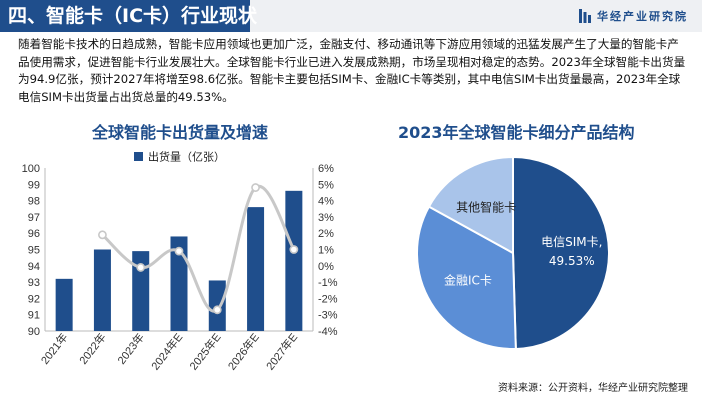 Image resolution: width=702 pixels, height=400 pixels. What do you see at coordinates (328, 299) in the screenshot?
I see `right-y-tick-label: -2%` at bounding box center [328, 299].